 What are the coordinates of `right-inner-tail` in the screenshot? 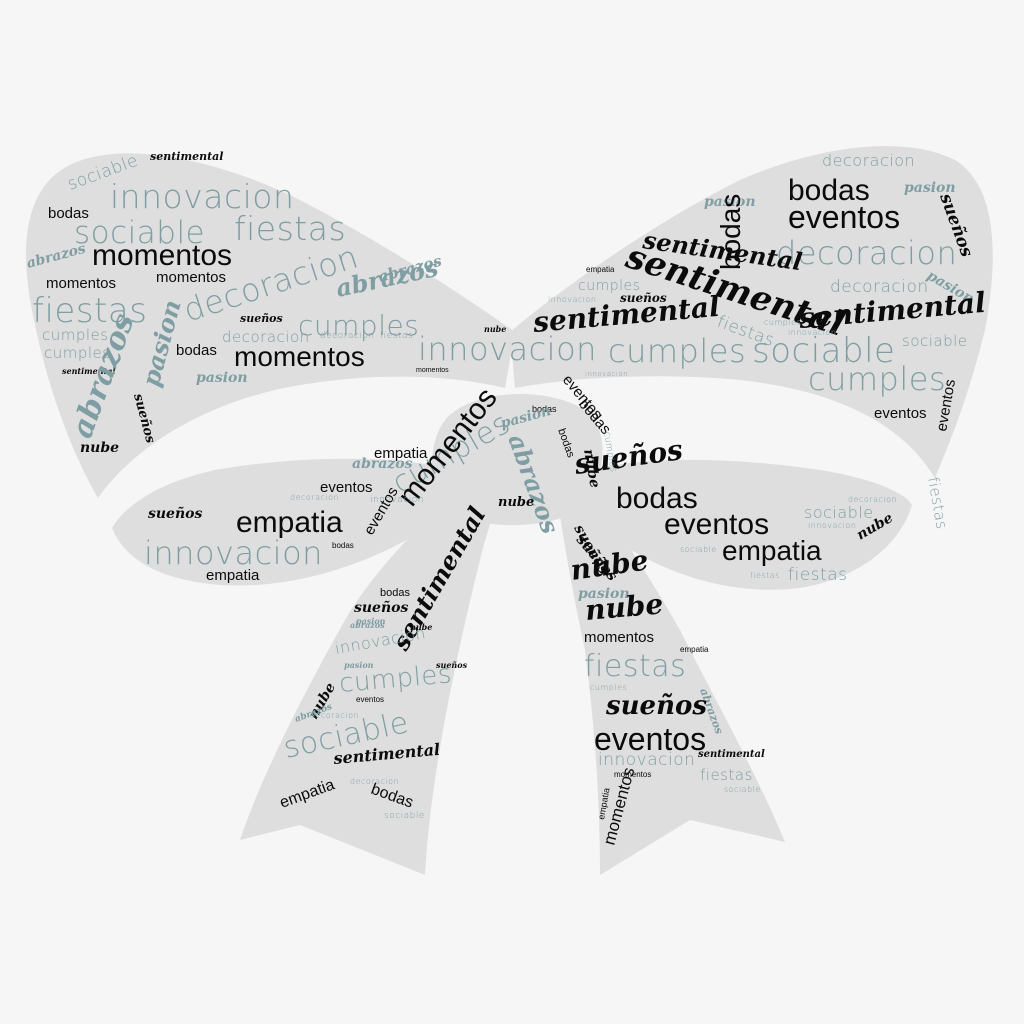 It's located at (751, 524).